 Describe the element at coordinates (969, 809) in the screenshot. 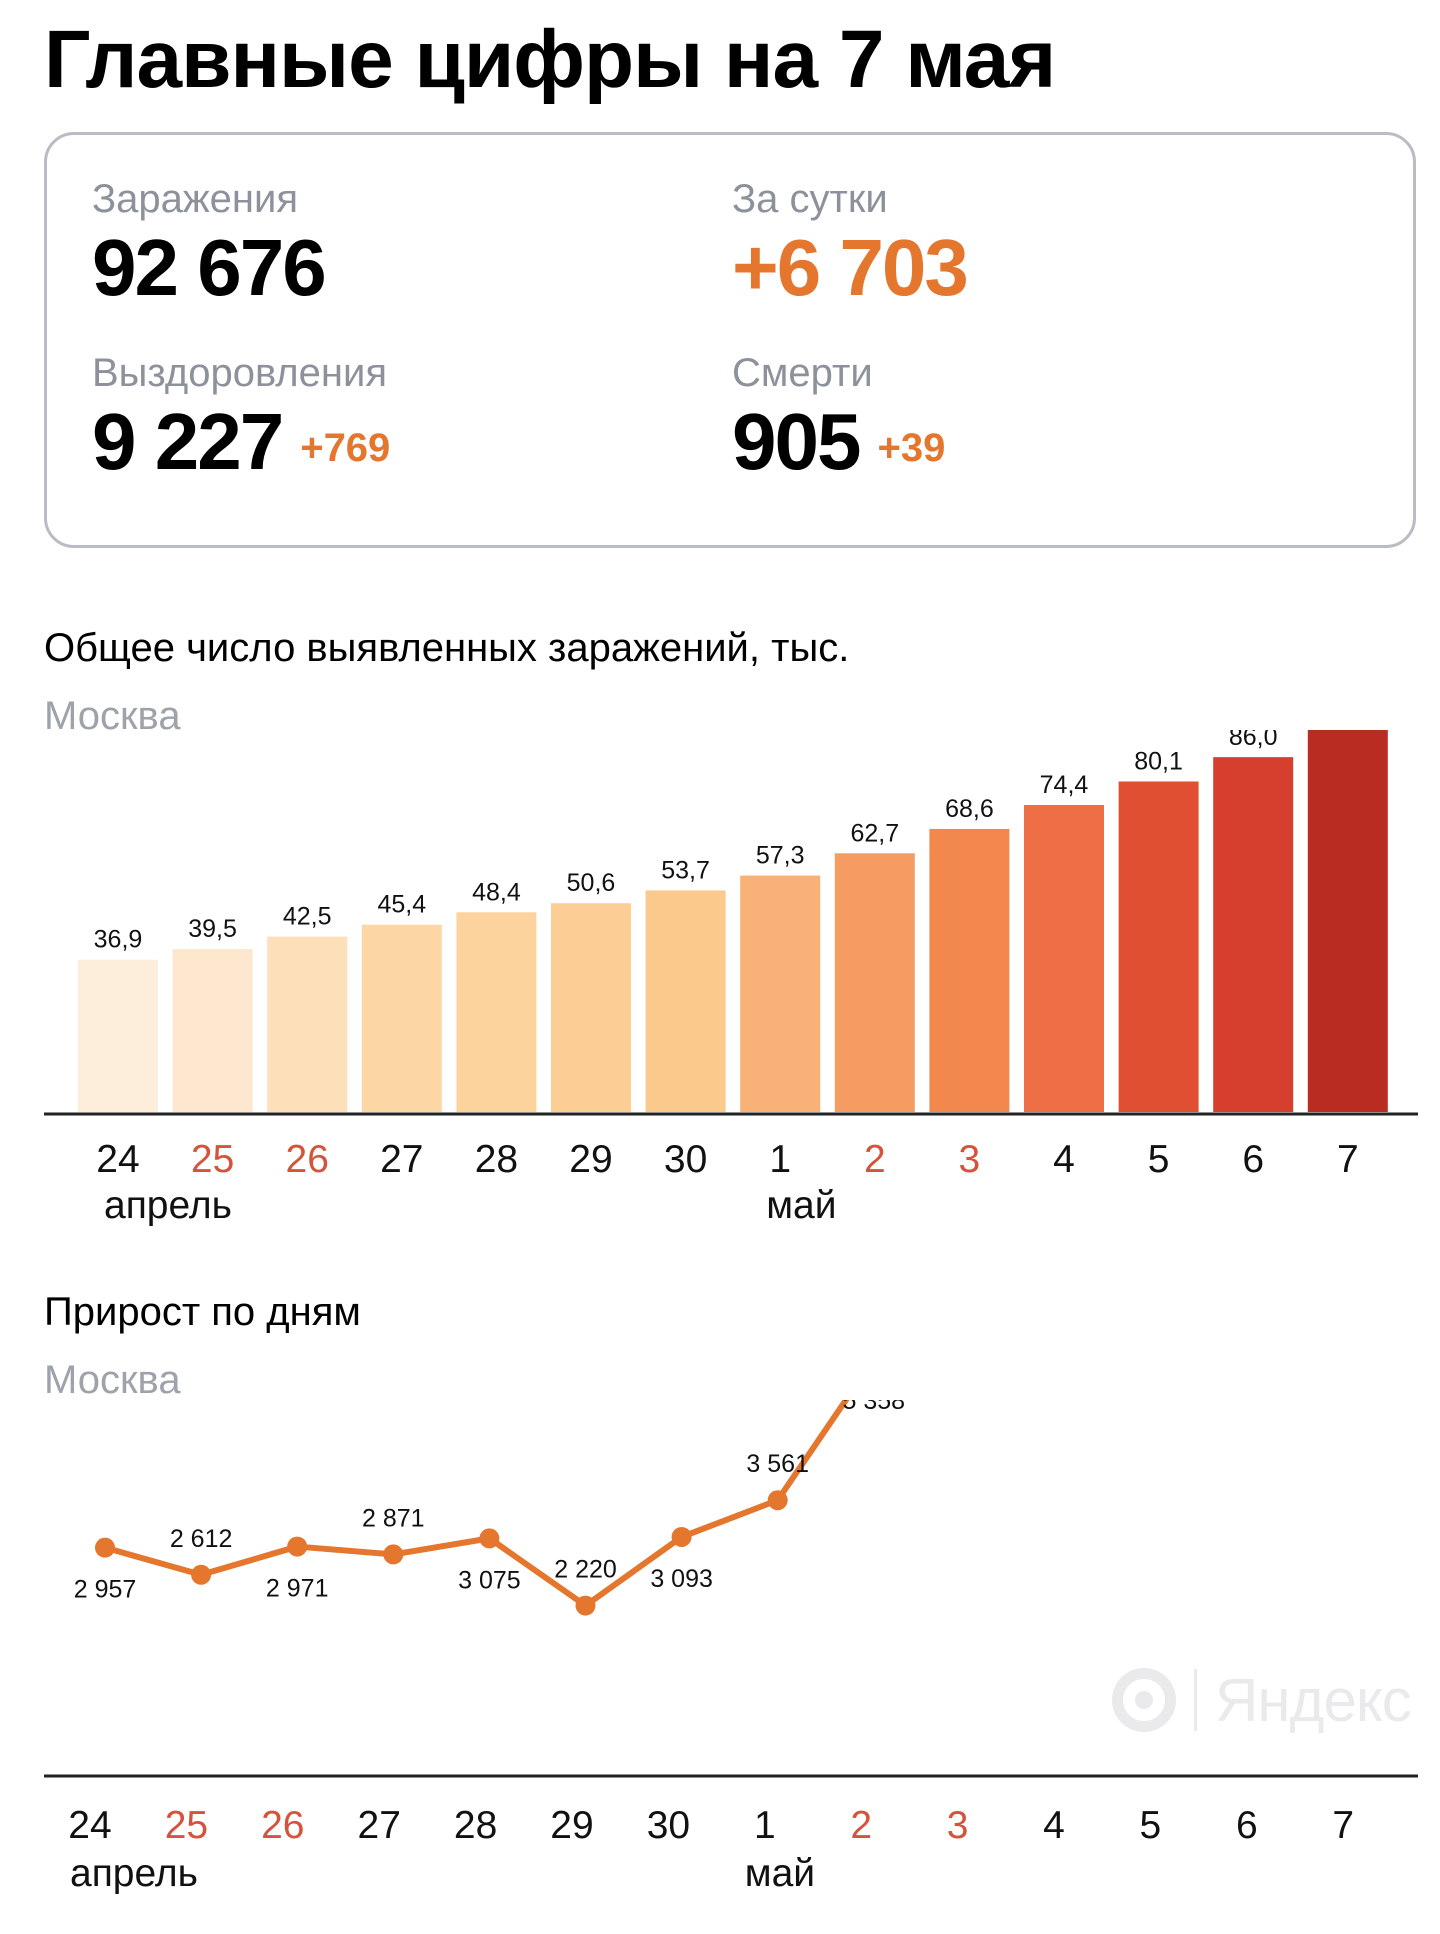

I see `bar-value-label-9: 68,6` at that location.